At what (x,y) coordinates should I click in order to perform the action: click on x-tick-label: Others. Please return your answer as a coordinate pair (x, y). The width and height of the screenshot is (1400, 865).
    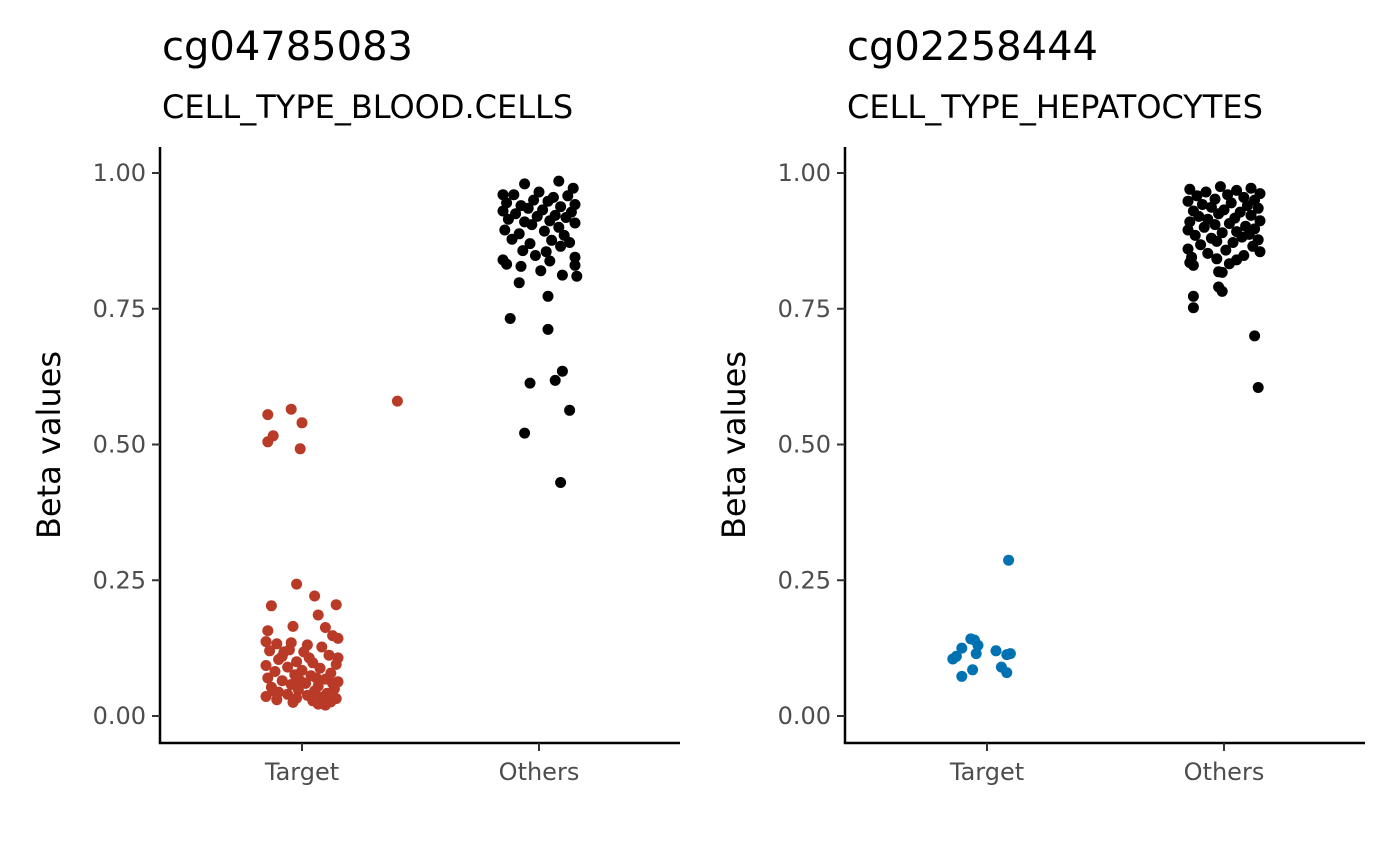
    Looking at the image, I should click on (539, 772).